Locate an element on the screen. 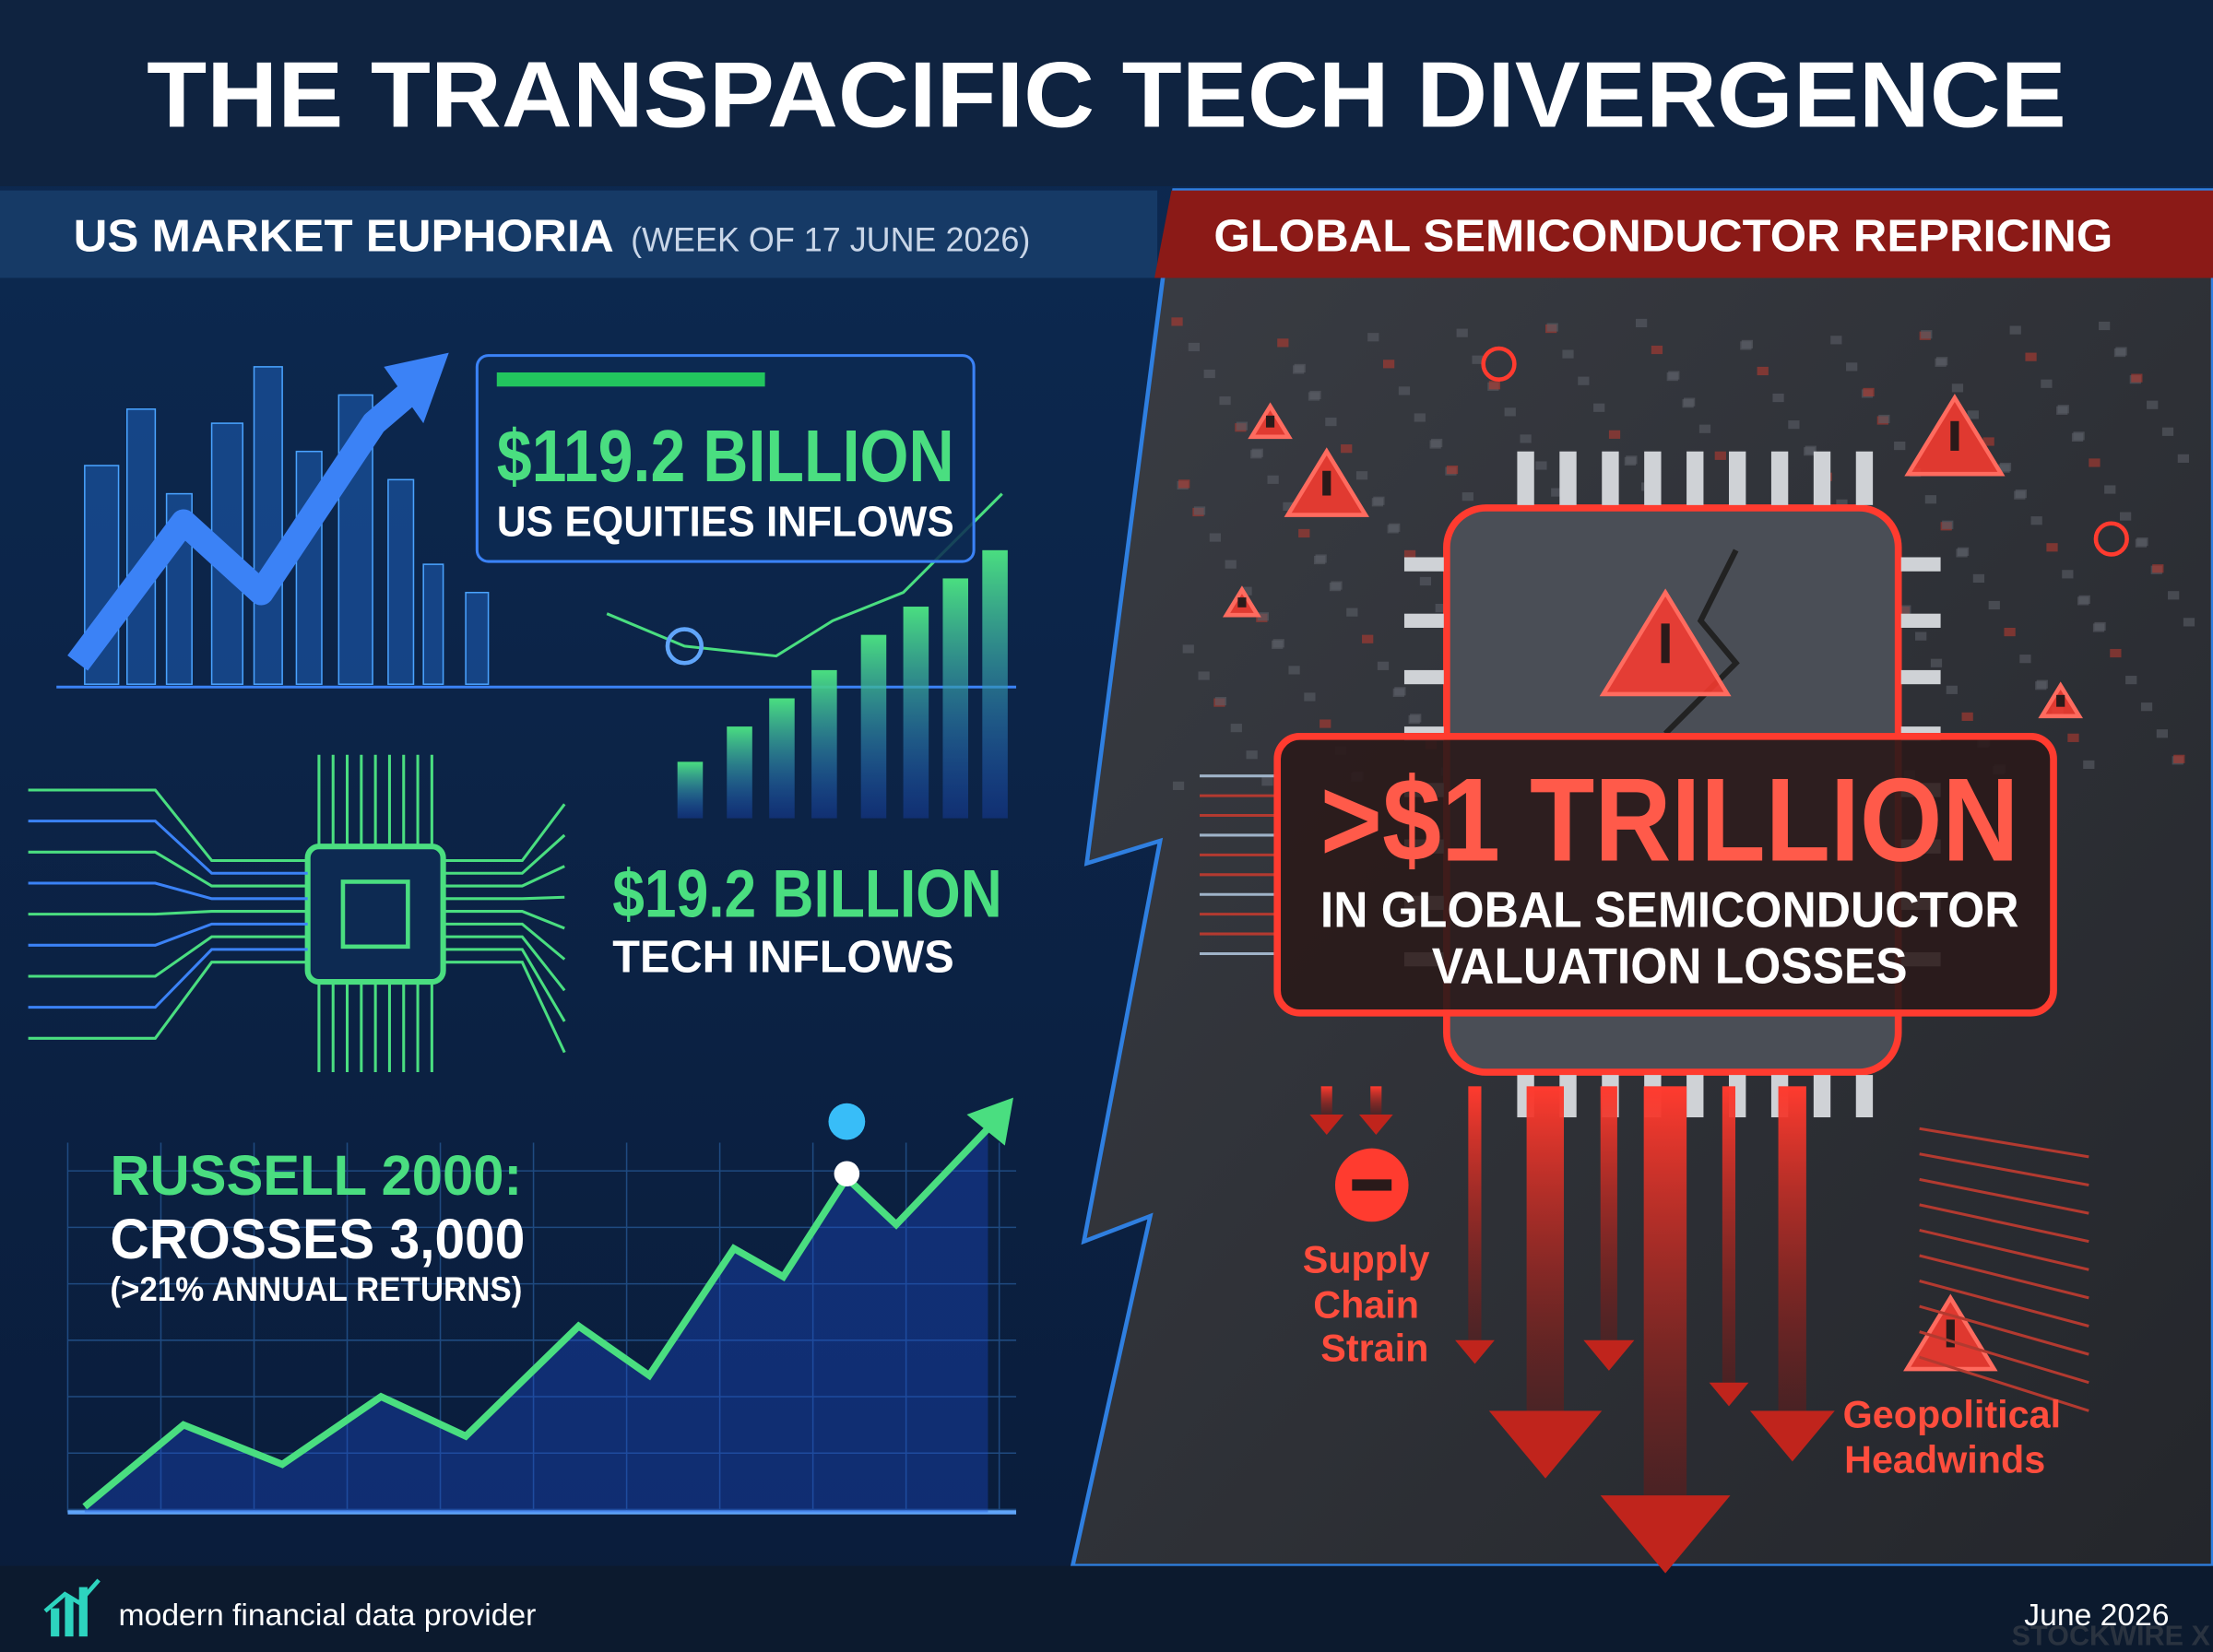  network-node is located at coordinates (684, 646).